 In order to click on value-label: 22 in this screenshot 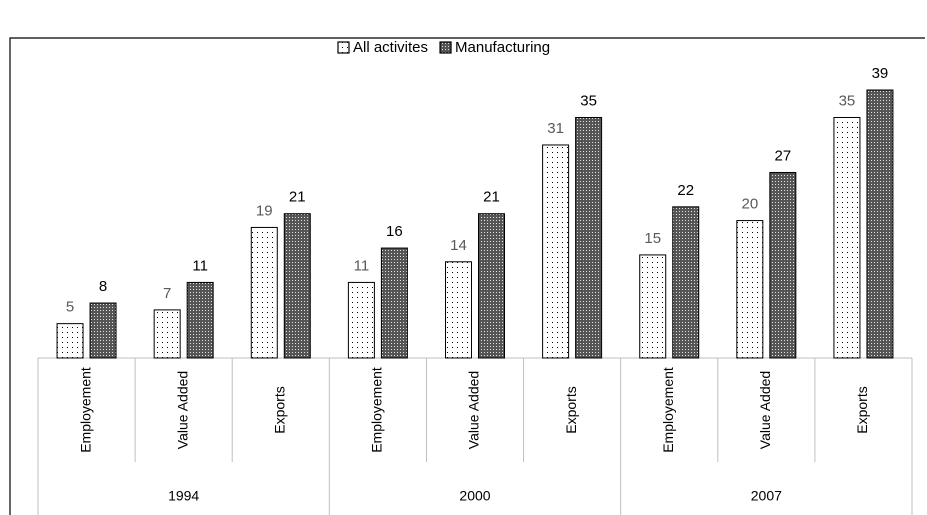, I will do `click(685, 190)`.